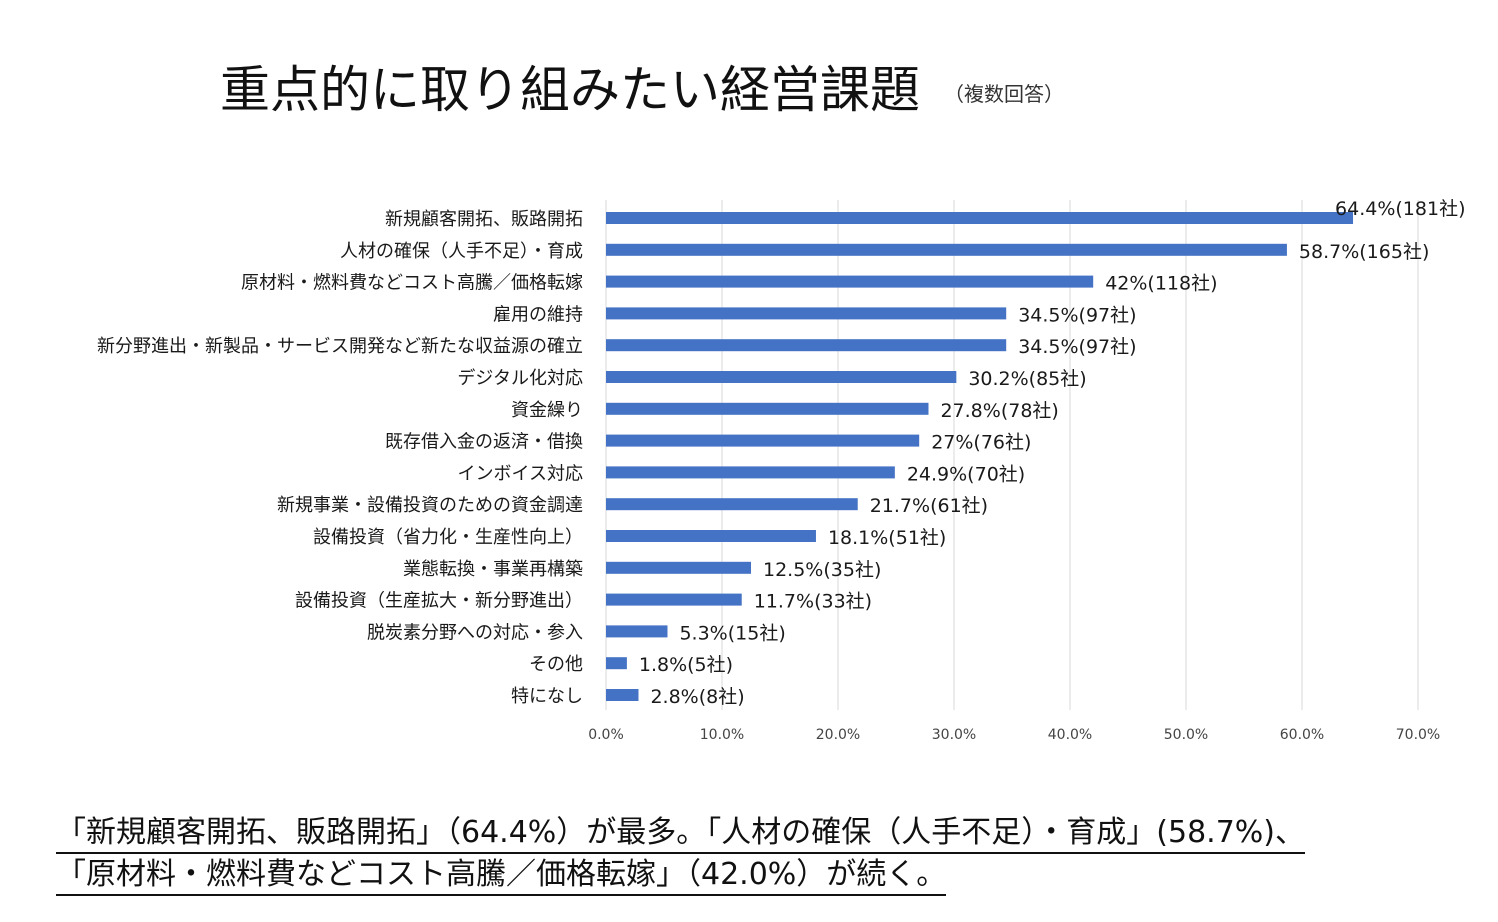  Describe the element at coordinates (954, 735) in the screenshot. I see `x-tick-label: 30.0%` at that location.